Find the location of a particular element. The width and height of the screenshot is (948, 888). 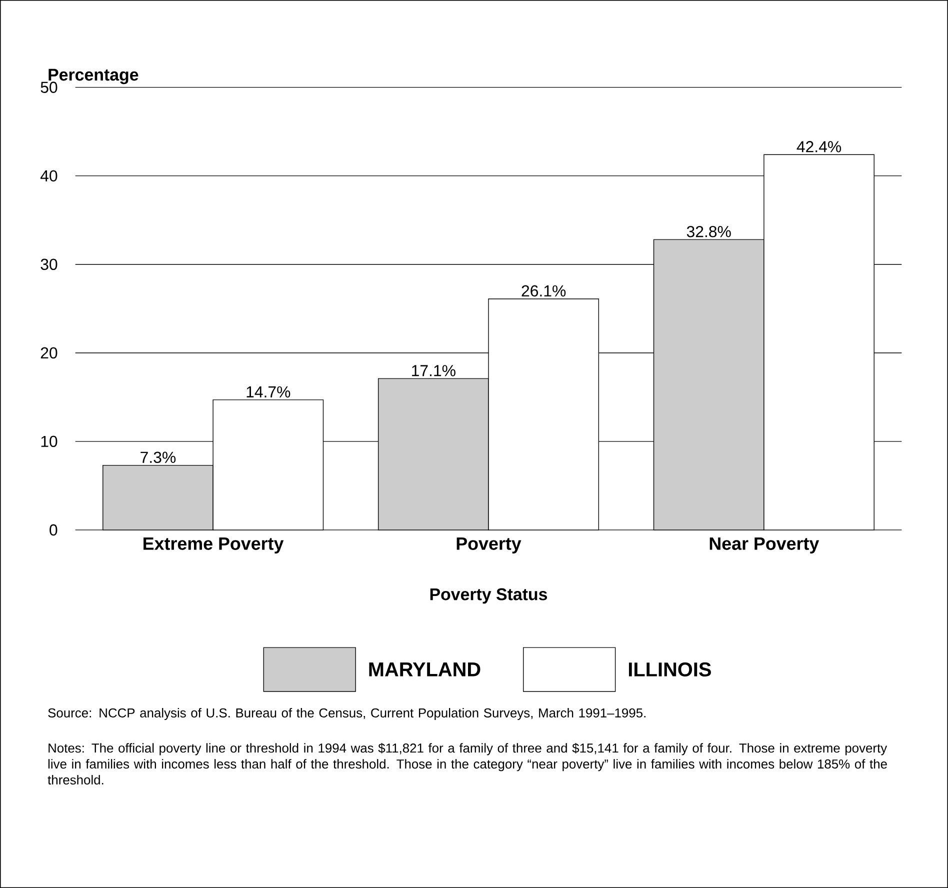

data-label: 32.8% is located at coordinates (708, 232).